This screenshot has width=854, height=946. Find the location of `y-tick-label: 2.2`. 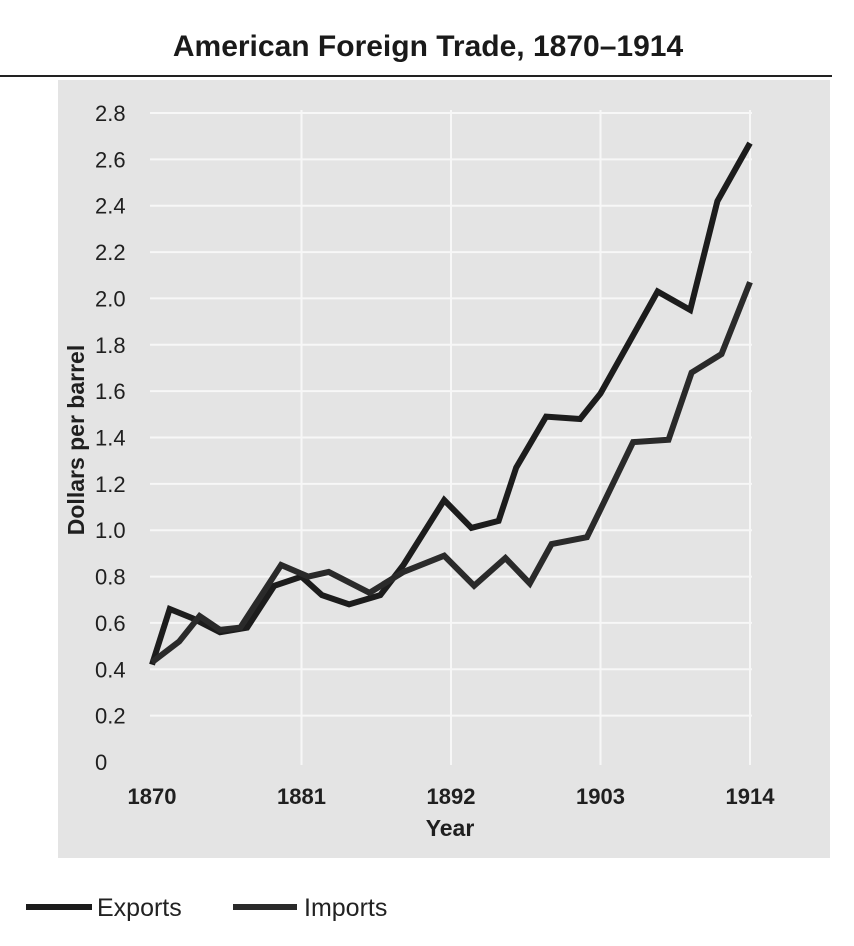

y-tick-label: 2.2 is located at coordinates (110, 252).